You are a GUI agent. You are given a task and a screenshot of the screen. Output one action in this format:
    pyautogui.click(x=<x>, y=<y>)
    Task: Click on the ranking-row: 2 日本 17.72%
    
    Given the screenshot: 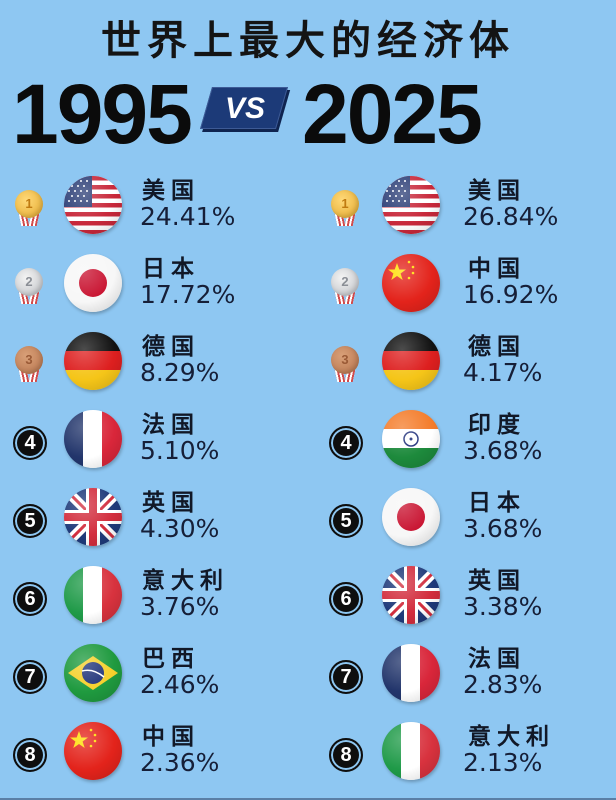 What is the action you would take?
    pyautogui.click(x=150, y=285)
    